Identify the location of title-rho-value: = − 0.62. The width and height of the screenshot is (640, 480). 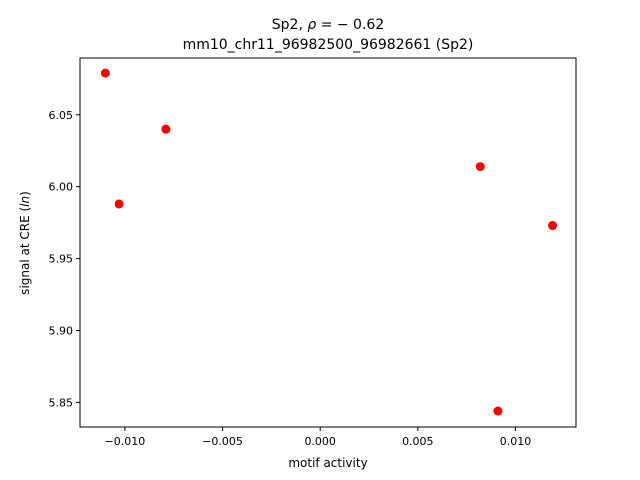
(350, 25).